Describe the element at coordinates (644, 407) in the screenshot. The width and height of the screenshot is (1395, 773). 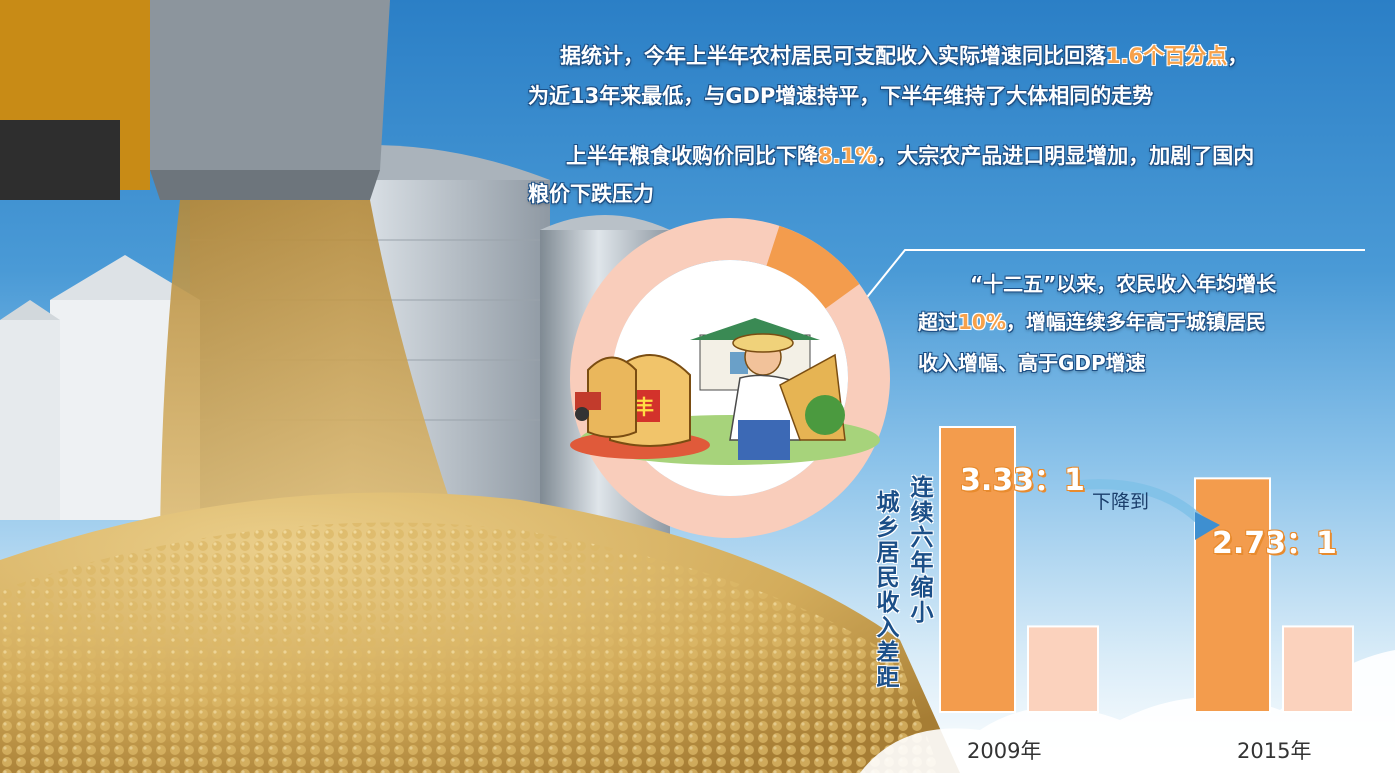
I see `sack-emblem: 丰` at that location.